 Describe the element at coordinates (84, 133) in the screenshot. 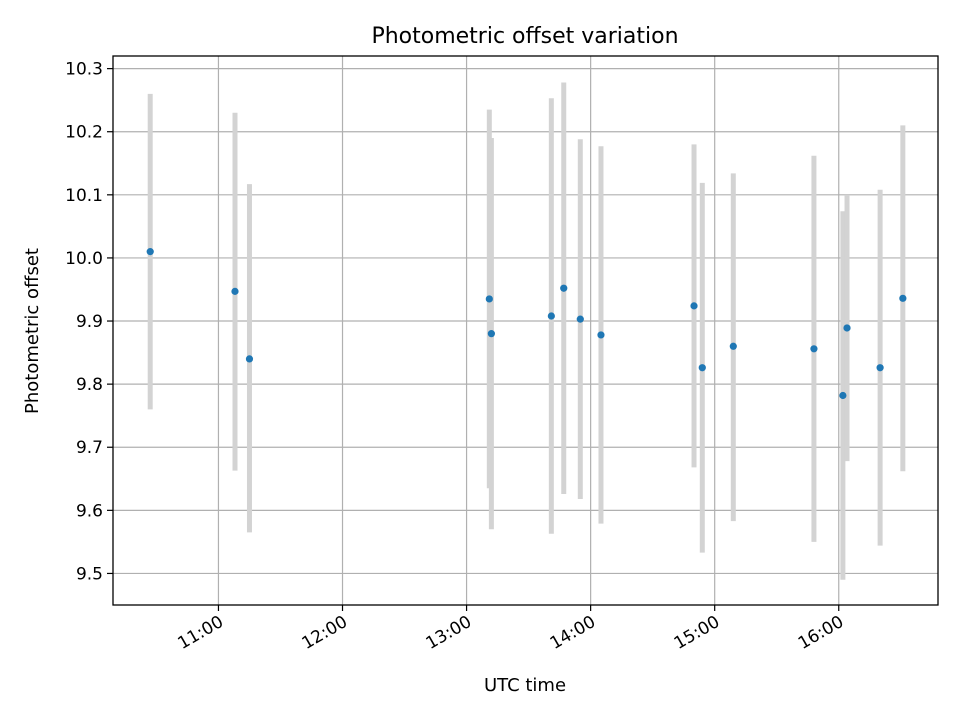

I see `y-tick-label: 10.2` at that location.